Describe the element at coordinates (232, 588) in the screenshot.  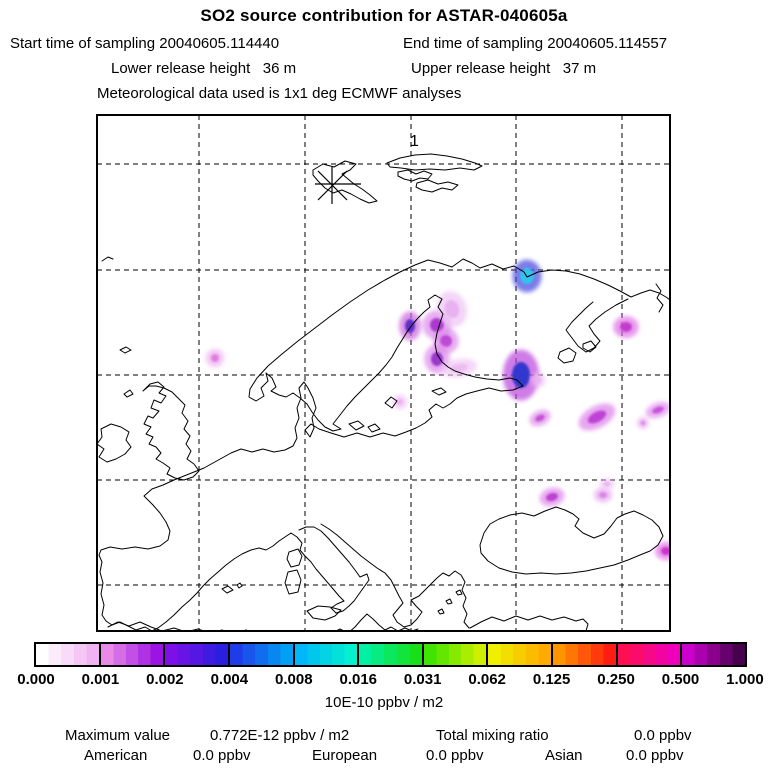
I see `islands-balearic` at that location.